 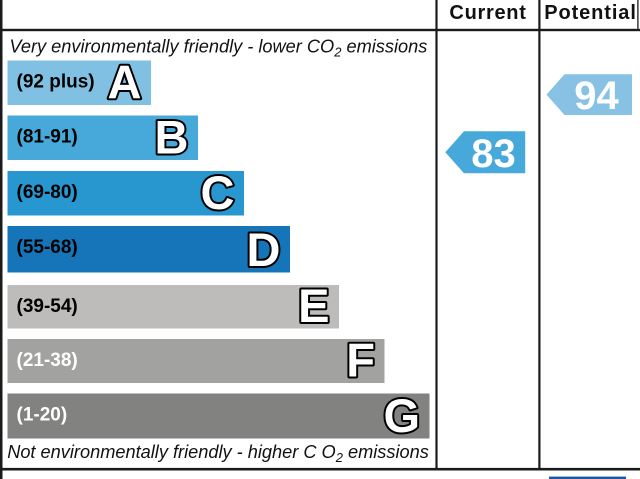 What do you see at coordinates (590, 13) in the screenshot?
I see `svg-text: Potential` at bounding box center [590, 13].